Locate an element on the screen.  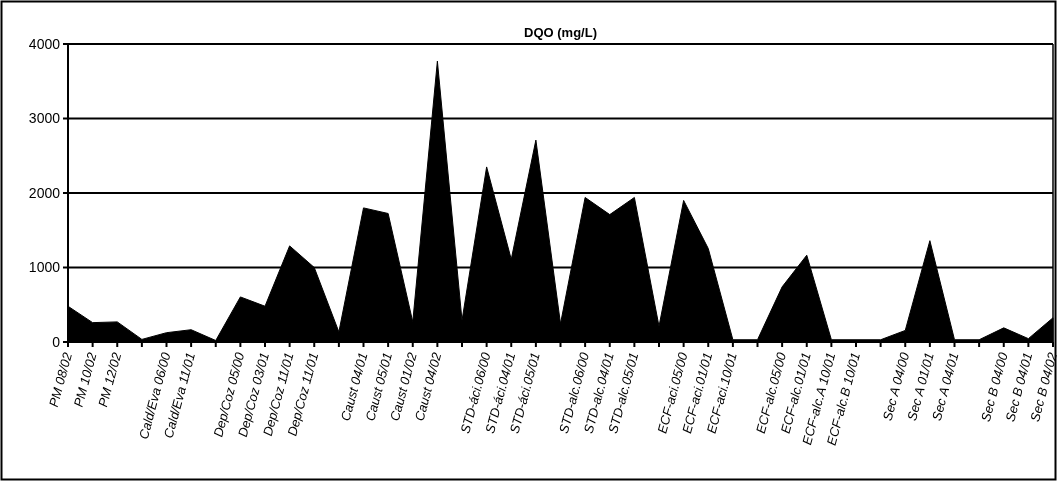
y-tick-label: 0 is located at coordinates (56, 341).